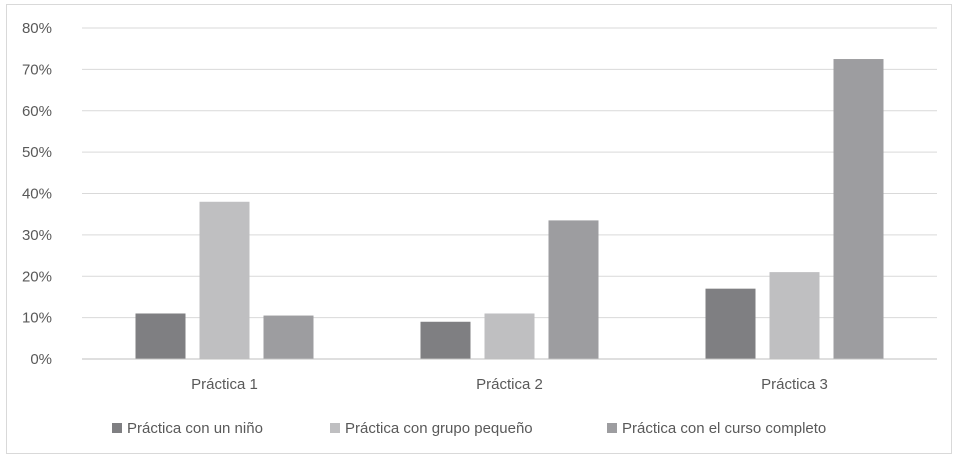  Describe the element at coordinates (224, 384) in the screenshot. I see `x-category-label: Práctica 1` at that location.